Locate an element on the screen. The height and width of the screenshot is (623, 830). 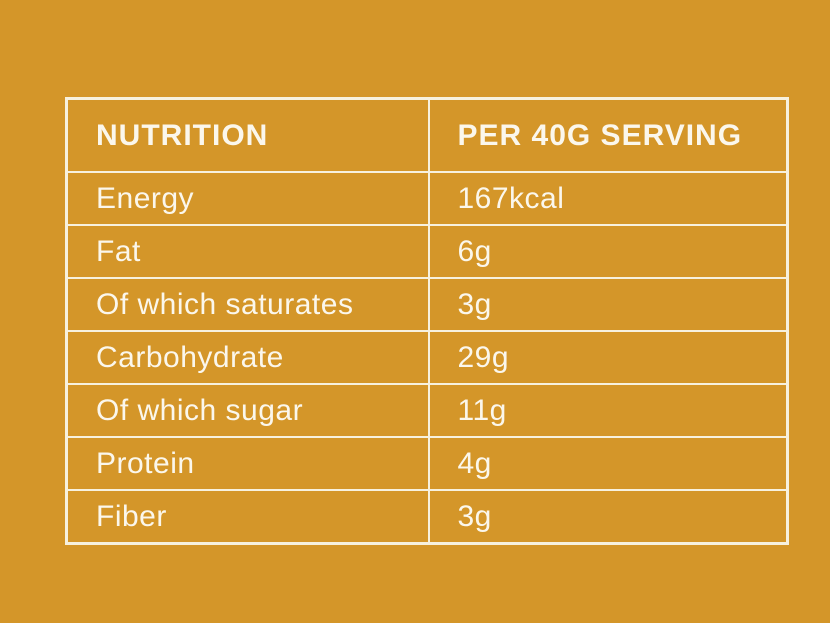
table-row-carbohydrate: Carbohydrate 29g is located at coordinates (427, 357).